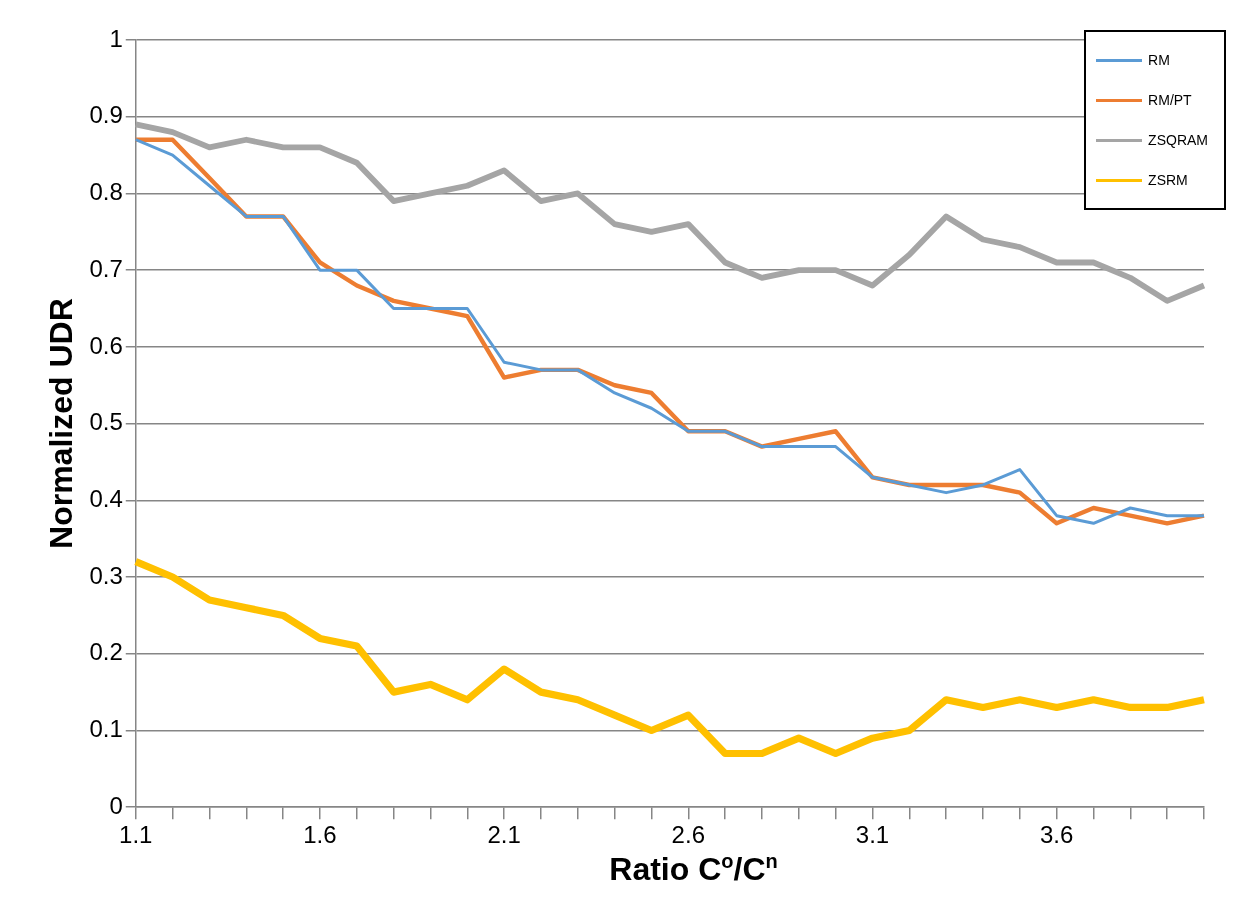 The image size is (1252, 924). What do you see at coordinates (1170, 100) in the screenshot?
I see `legend-label: RM/PT` at bounding box center [1170, 100].